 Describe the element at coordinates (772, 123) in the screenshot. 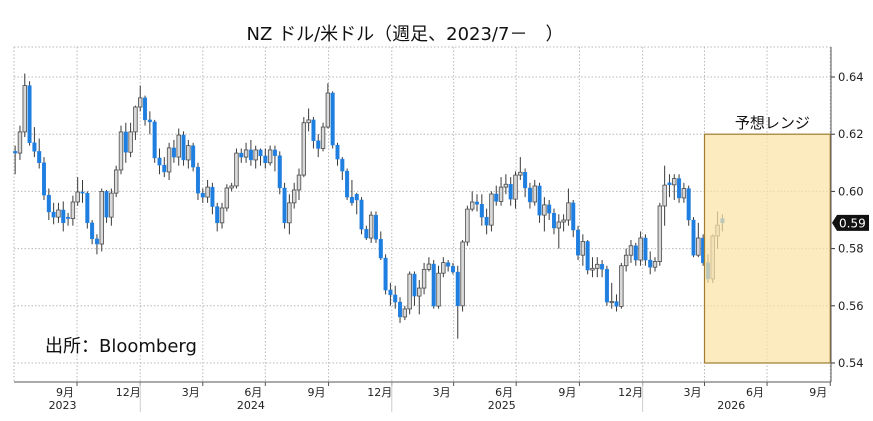

I see `forecast-range-label: 予想レンジ` at that location.